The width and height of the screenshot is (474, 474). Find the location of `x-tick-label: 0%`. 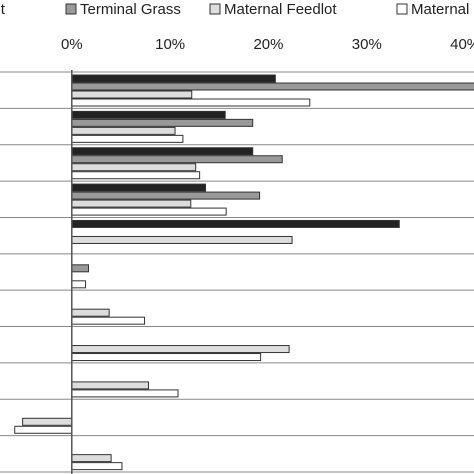

x-tick-label: 0% is located at coordinates (72, 44).